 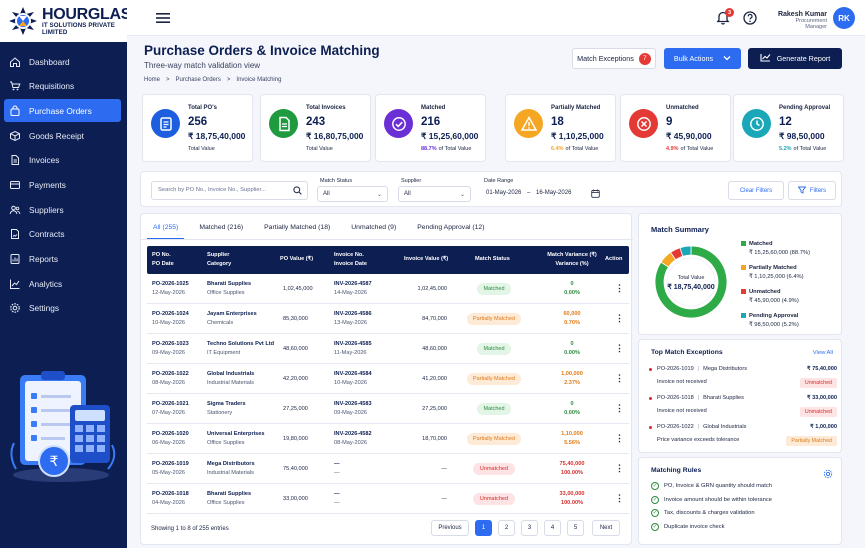 I want to click on stat-card-total-po-s: Total PO's 256 ₹ 18,75,40,000 Total Value, so click(x=197, y=128).